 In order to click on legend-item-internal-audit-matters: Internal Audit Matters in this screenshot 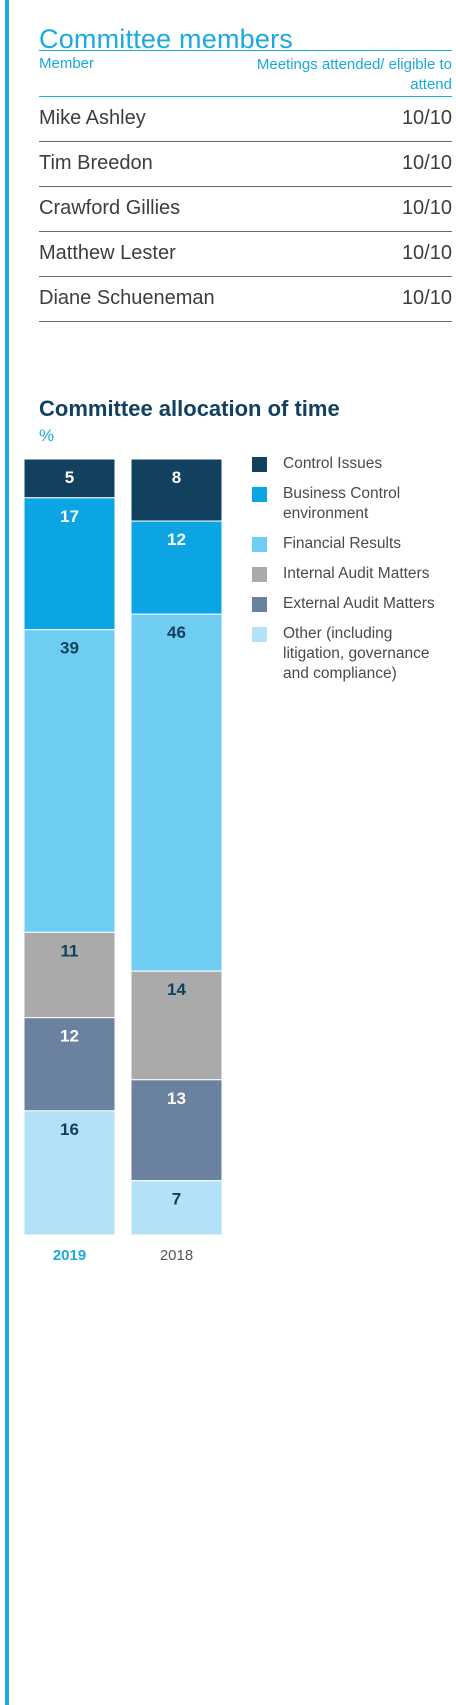, I will do `click(352, 574)`.